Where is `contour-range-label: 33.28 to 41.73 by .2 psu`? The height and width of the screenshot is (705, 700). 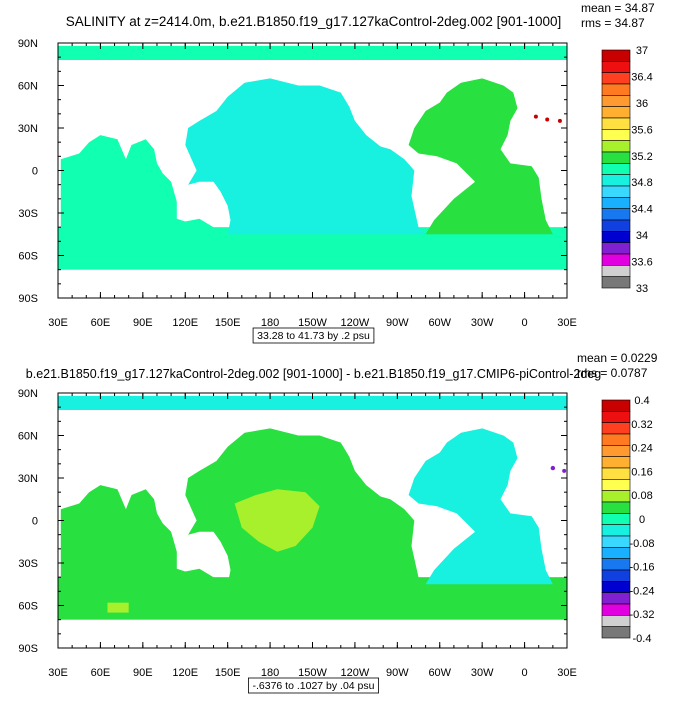 contour-range-label: 33.28 to 41.73 by .2 psu is located at coordinates (313, 336).